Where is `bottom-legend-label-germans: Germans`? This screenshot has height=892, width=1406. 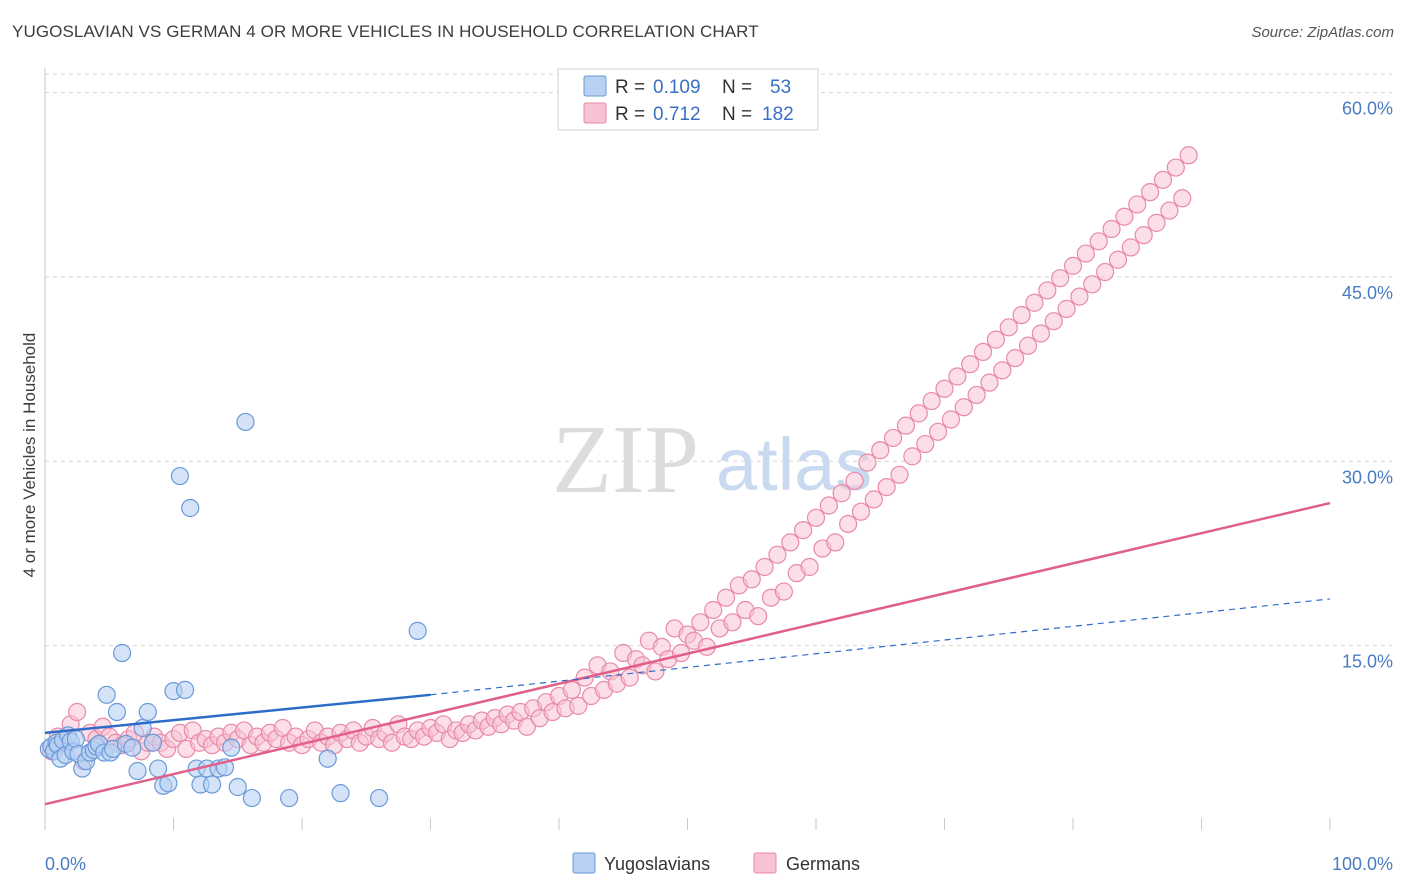 bottom-legend-label-germans: Germans is located at coordinates (823, 864).